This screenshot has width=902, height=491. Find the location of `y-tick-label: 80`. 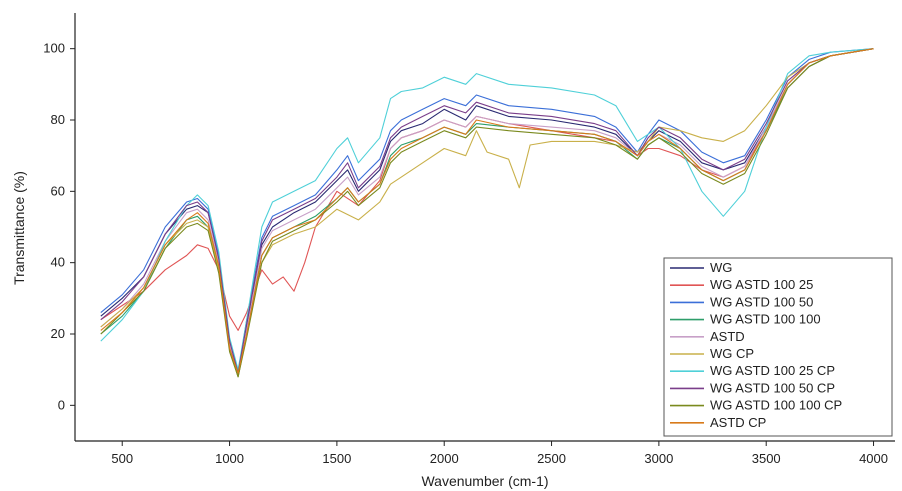

y-tick-label: 80 is located at coordinates (58, 119).